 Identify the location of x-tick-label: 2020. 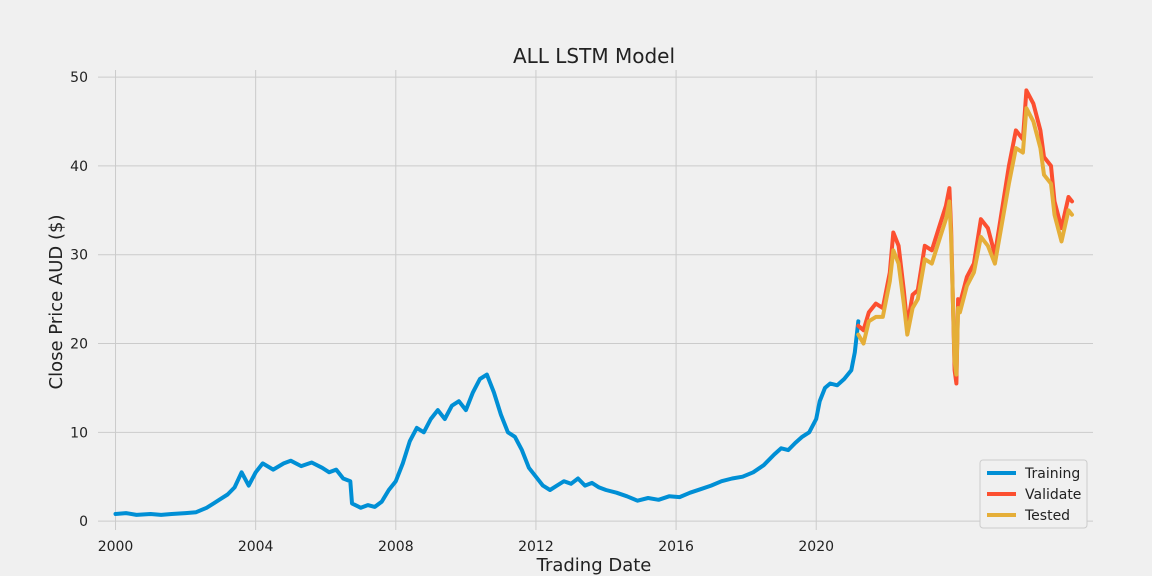
(816, 547).